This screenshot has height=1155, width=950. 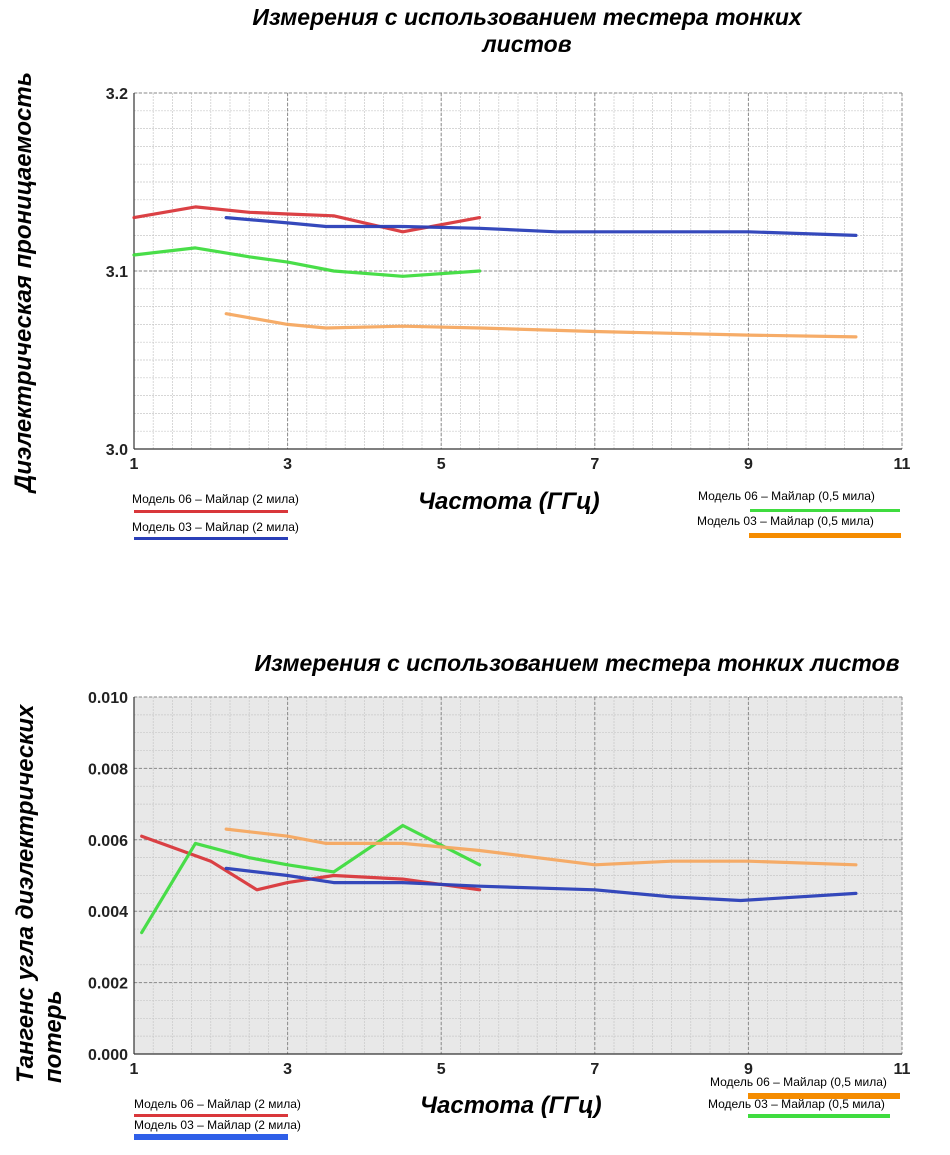 What do you see at coordinates (217, 1104) in the screenshot?
I see `chart2-legend-label-1: Модель 06 – Майлар (2 мила)` at bounding box center [217, 1104].